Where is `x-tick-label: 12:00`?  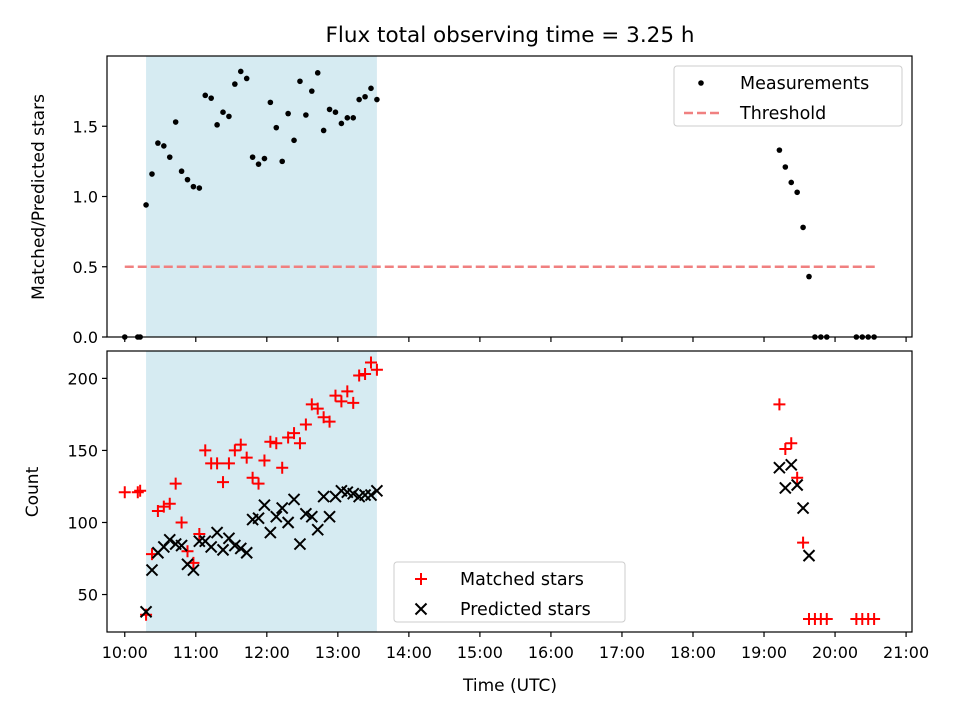 x-tick-label: 12:00 is located at coordinates (267, 652).